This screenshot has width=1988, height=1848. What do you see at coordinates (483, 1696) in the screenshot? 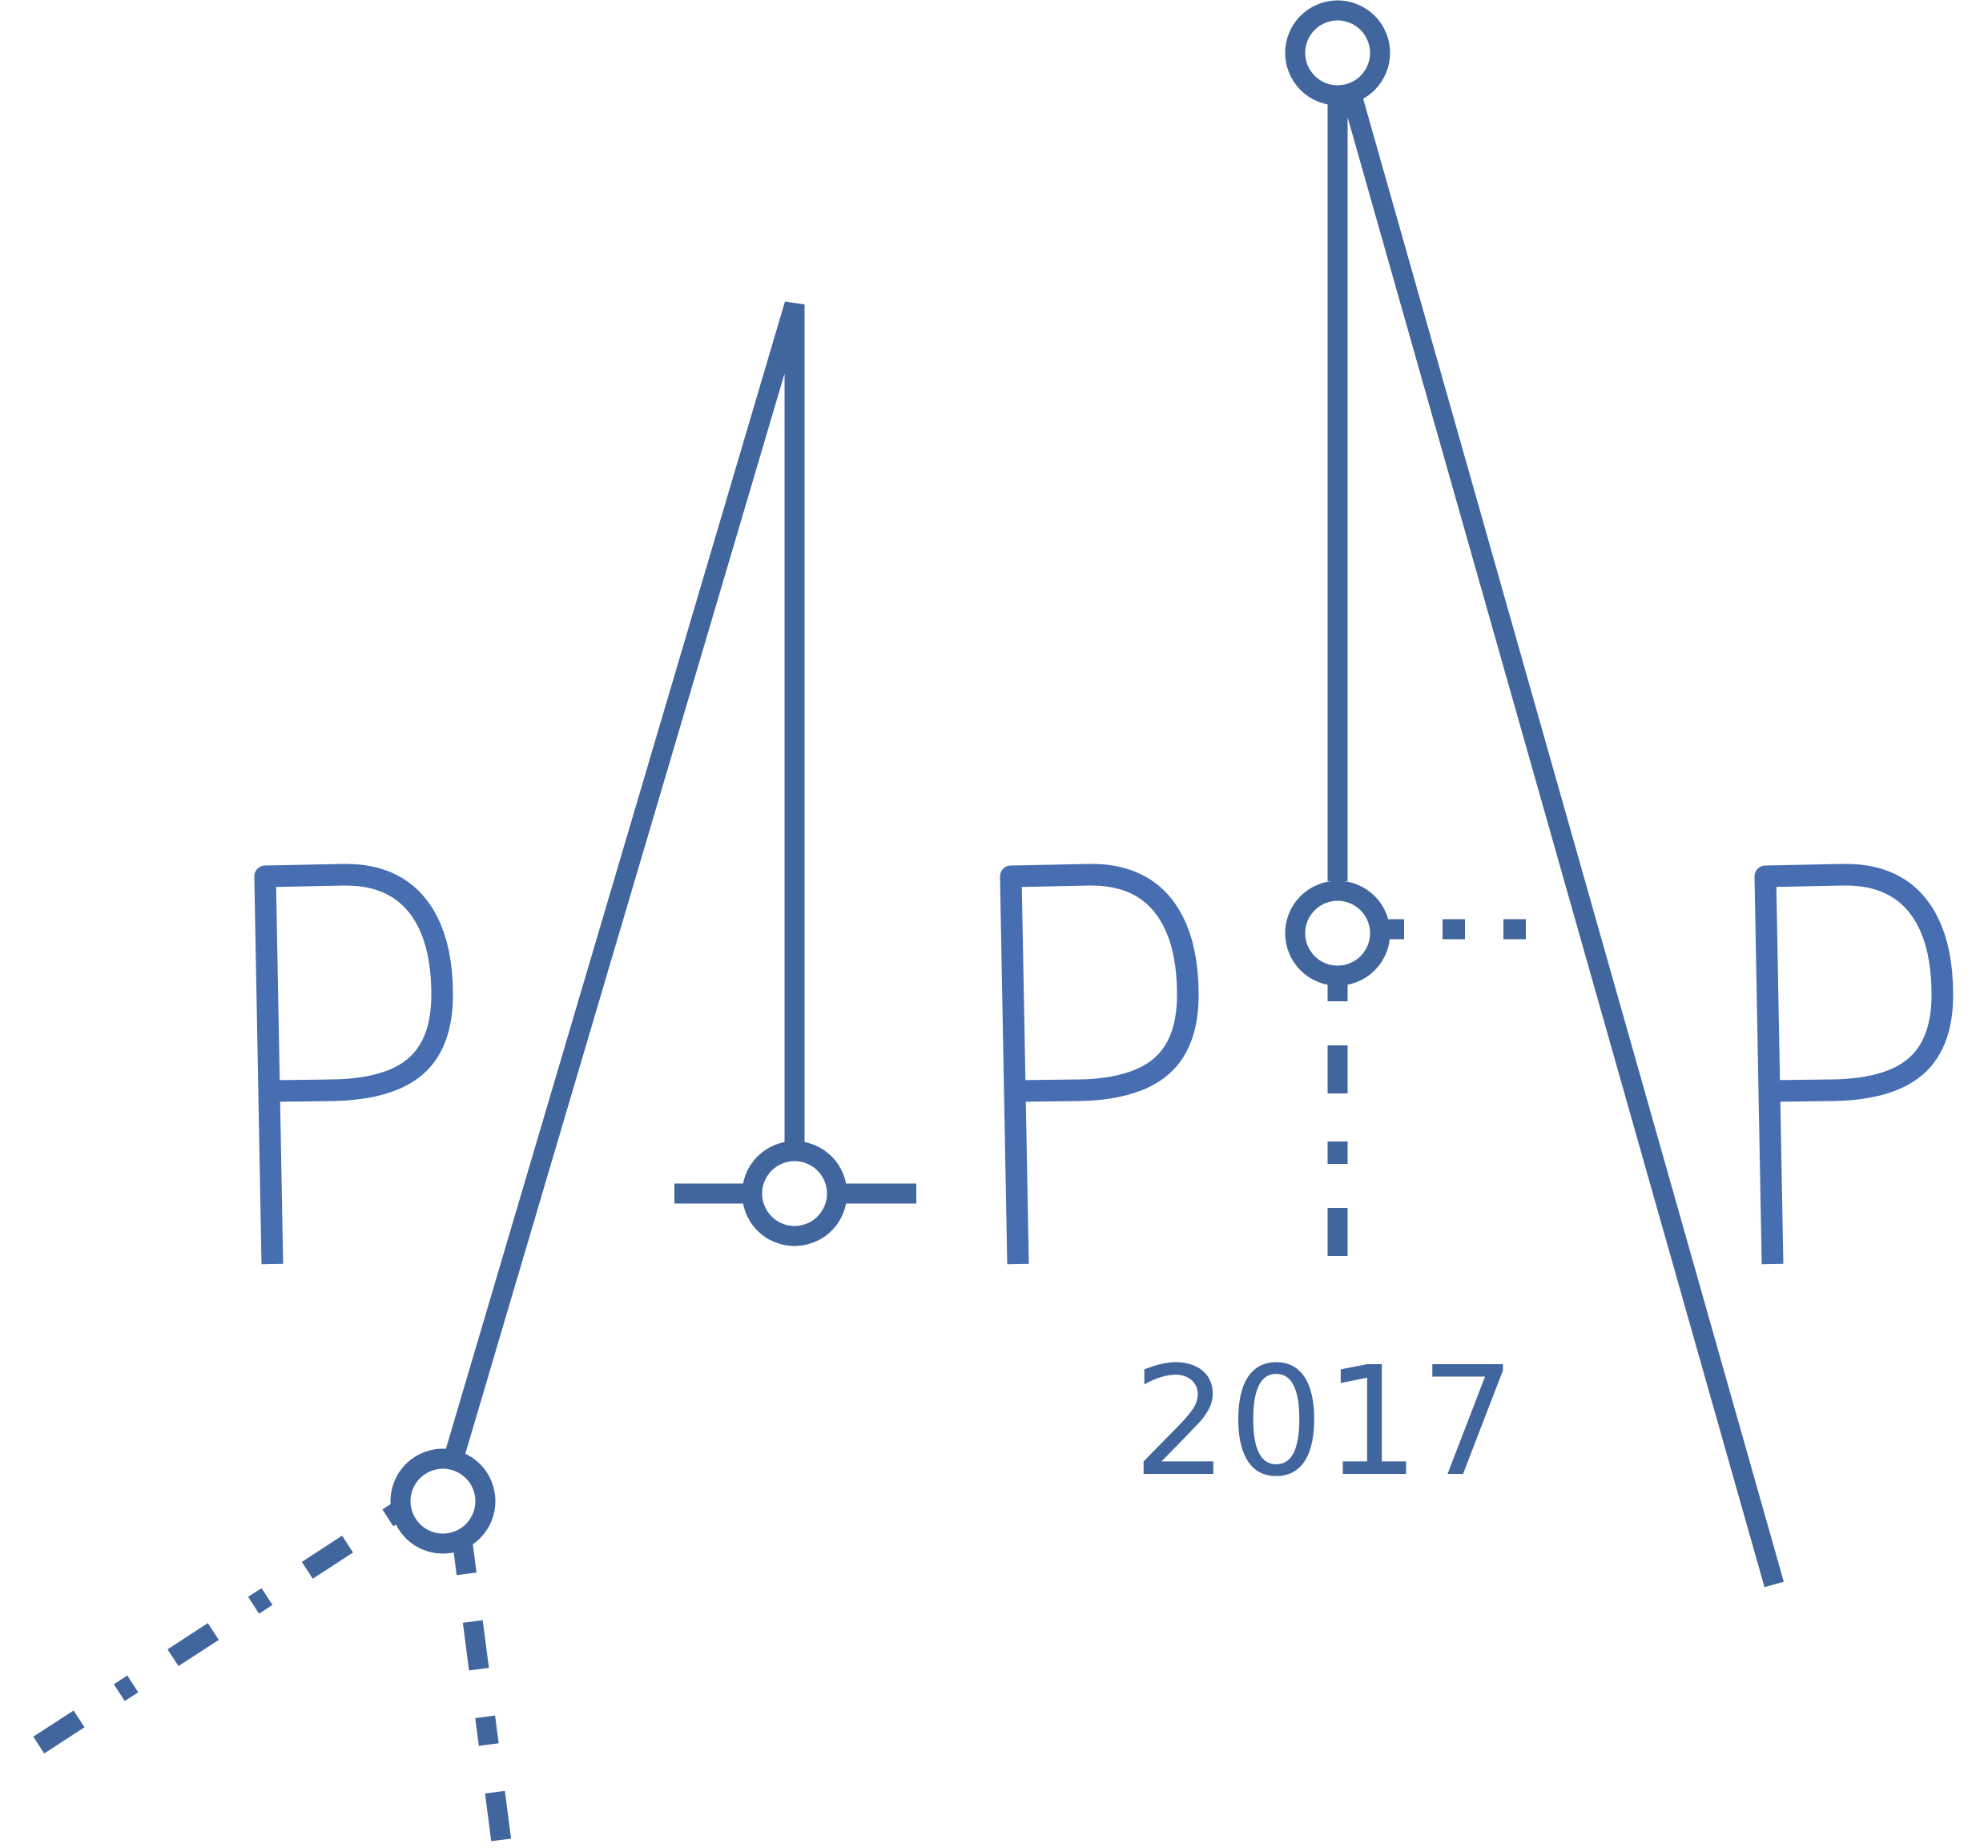
I see `dashed-leg-down` at bounding box center [483, 1696].